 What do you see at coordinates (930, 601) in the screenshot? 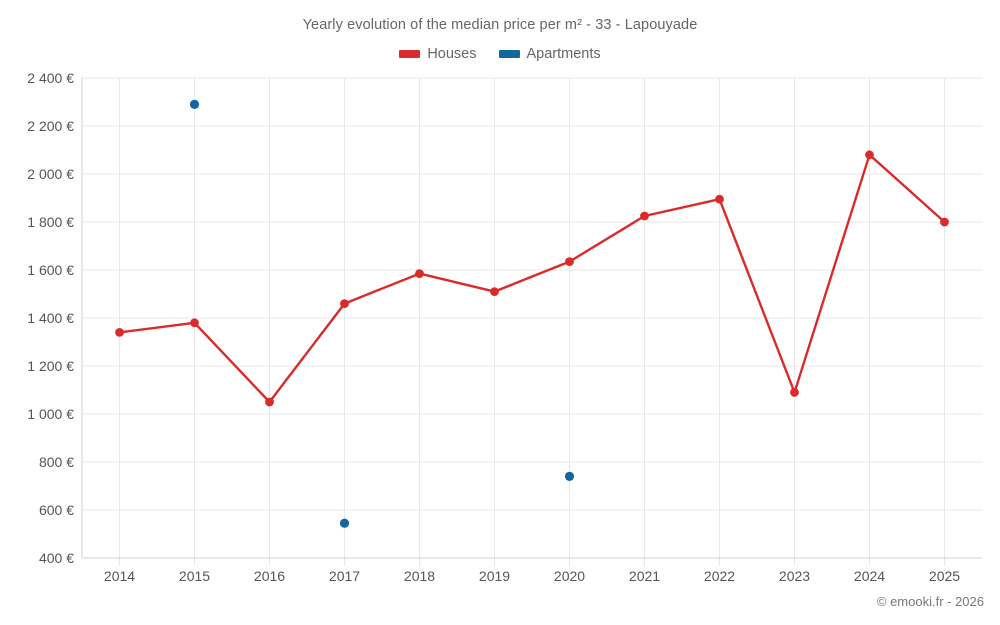
I see `footer-credit: © emooki.fr - 2026` at bounding box center [930, 601].